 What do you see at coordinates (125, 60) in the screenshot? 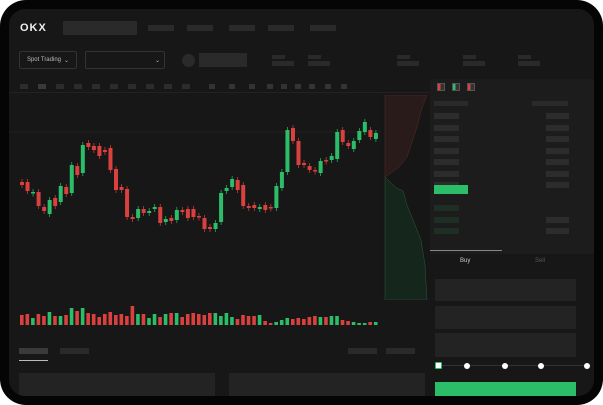
I see `pair-dropdown: ⌄` at bounding box center [125, 60].